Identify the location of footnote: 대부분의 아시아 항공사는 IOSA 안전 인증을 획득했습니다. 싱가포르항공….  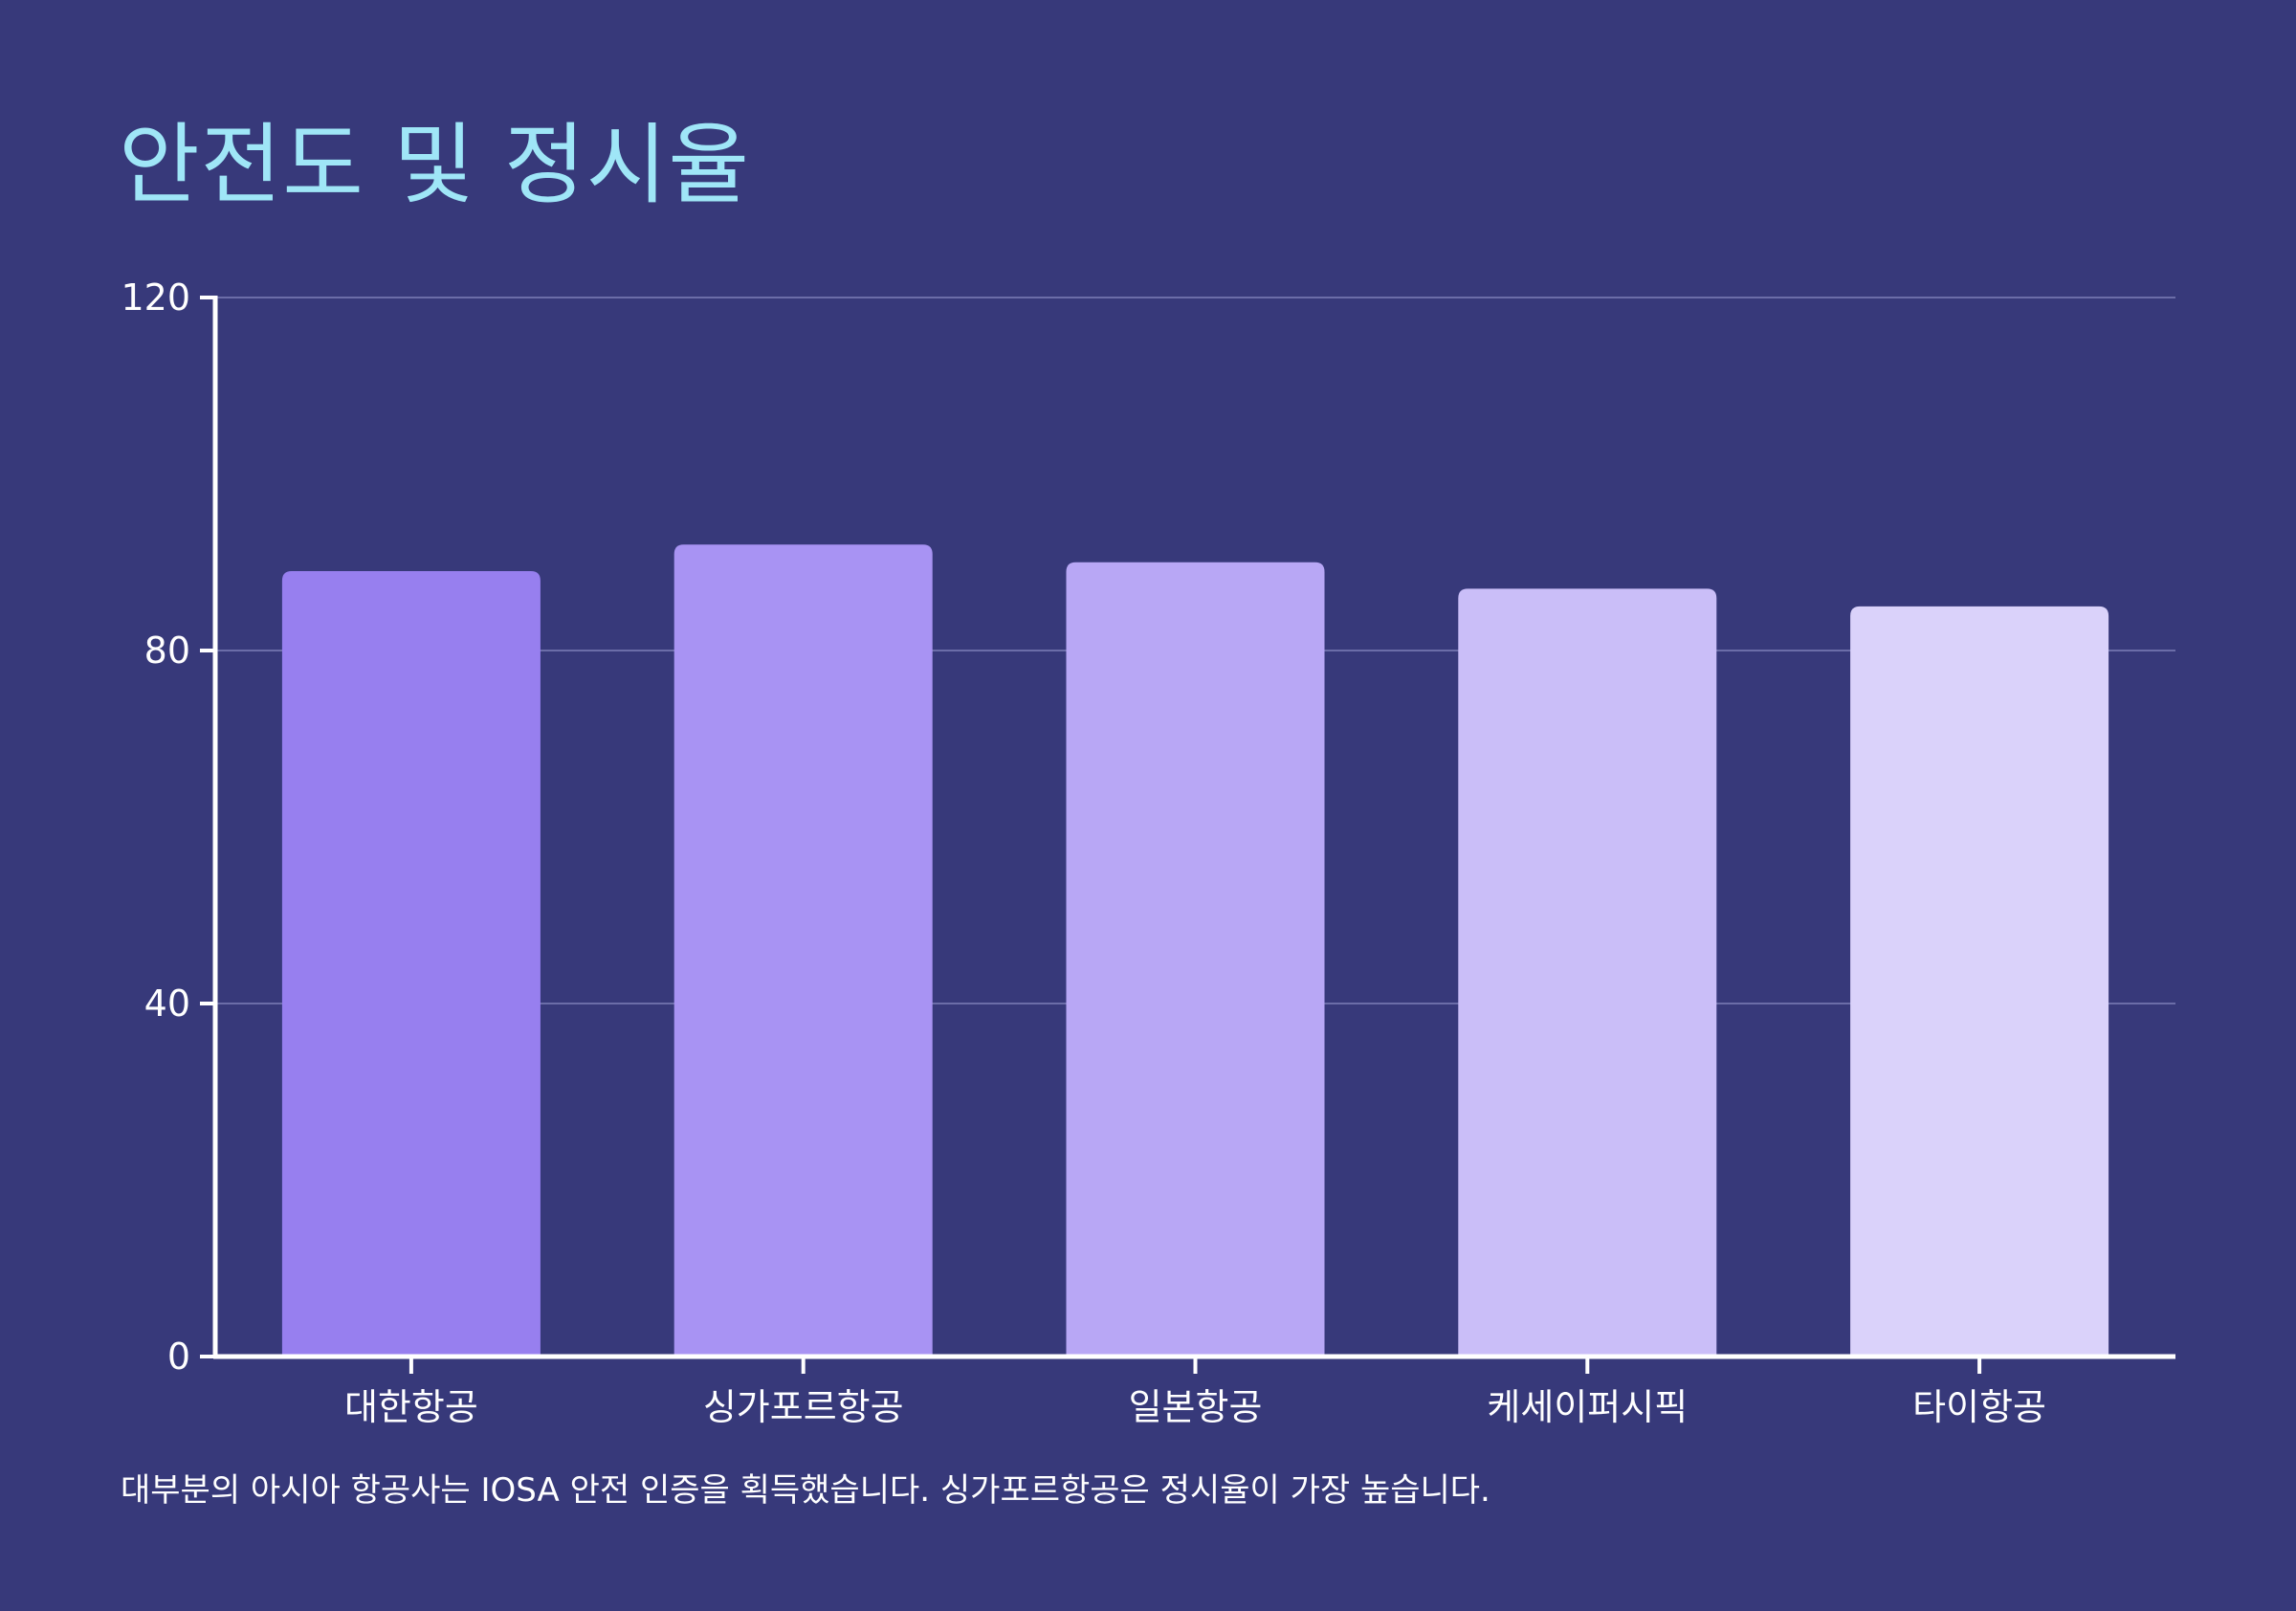
(806, 1491).